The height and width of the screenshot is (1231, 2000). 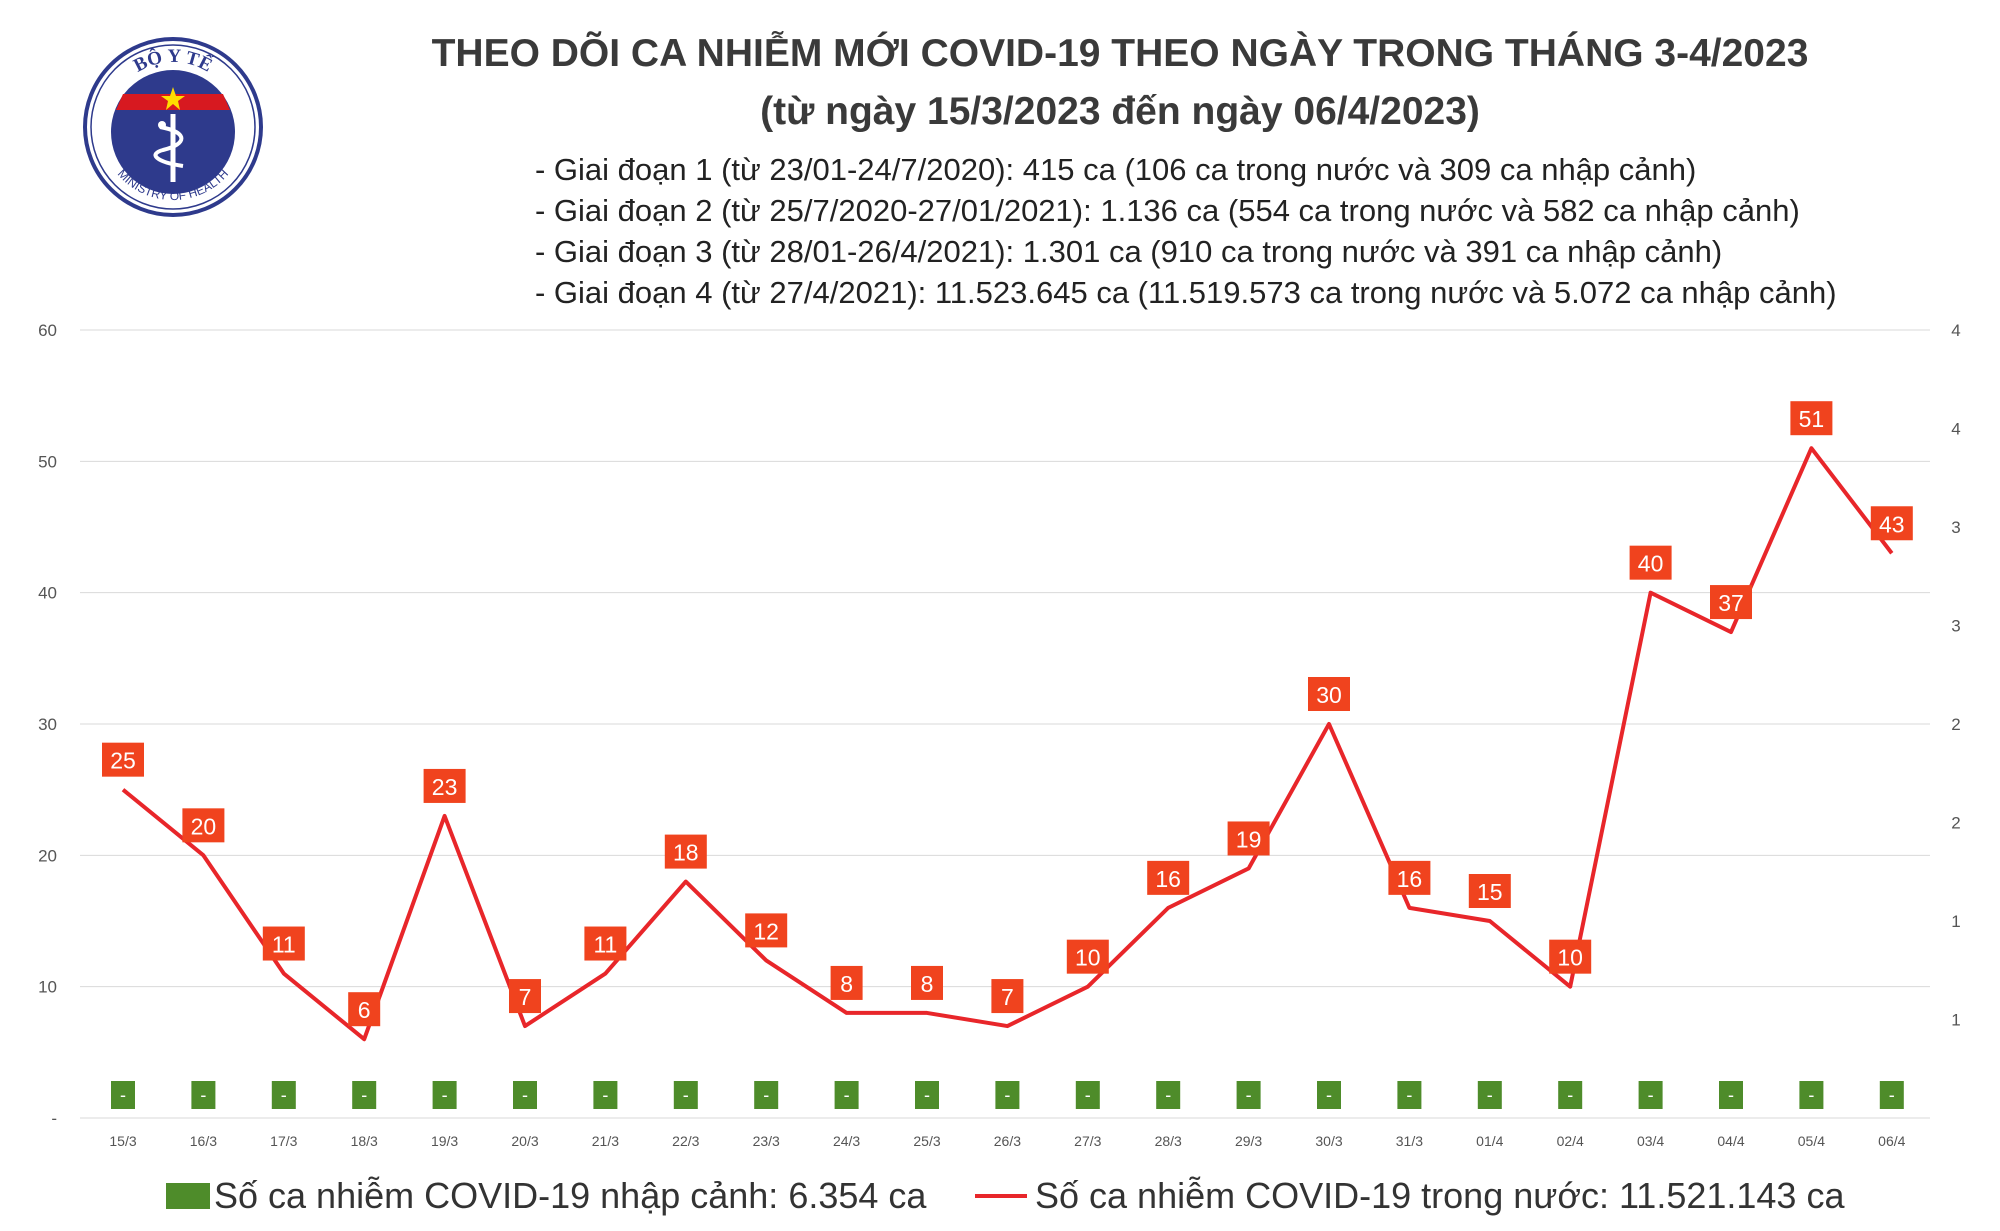 What do you see at coordinates (1168, 879) in the screenshot?
I see `domestic-data-label: 16` at bounding box center [1168, 879].